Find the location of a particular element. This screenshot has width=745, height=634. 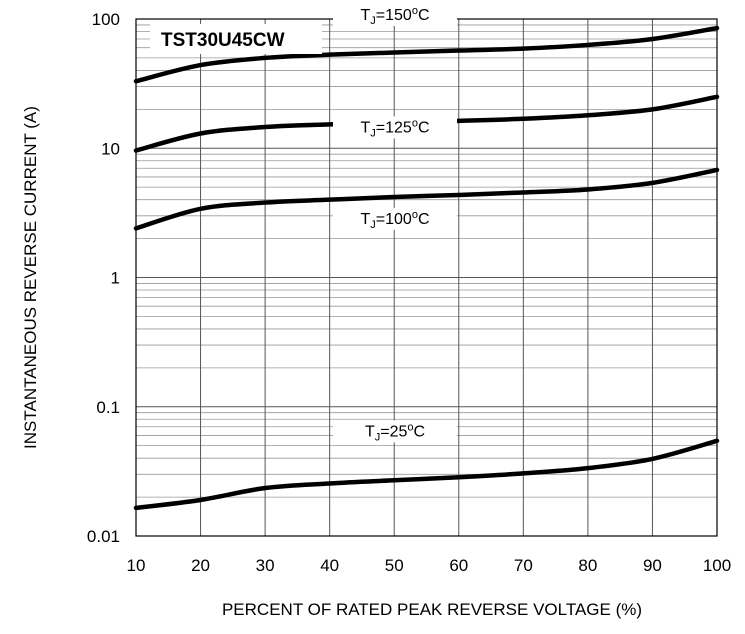

x-tick-label: 80 is located at coordinates (587, 565).